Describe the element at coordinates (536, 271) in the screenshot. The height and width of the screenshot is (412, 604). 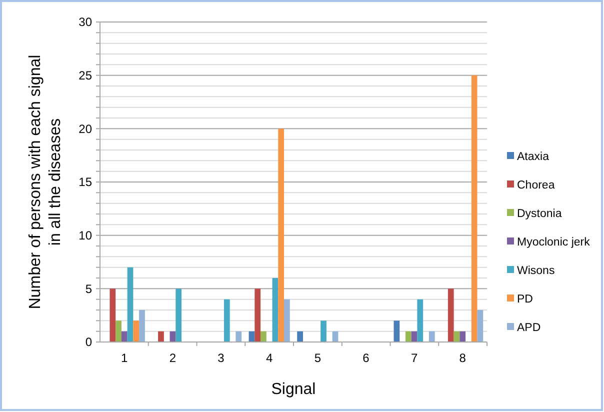
I see `legend-label: Wisons` at that location.